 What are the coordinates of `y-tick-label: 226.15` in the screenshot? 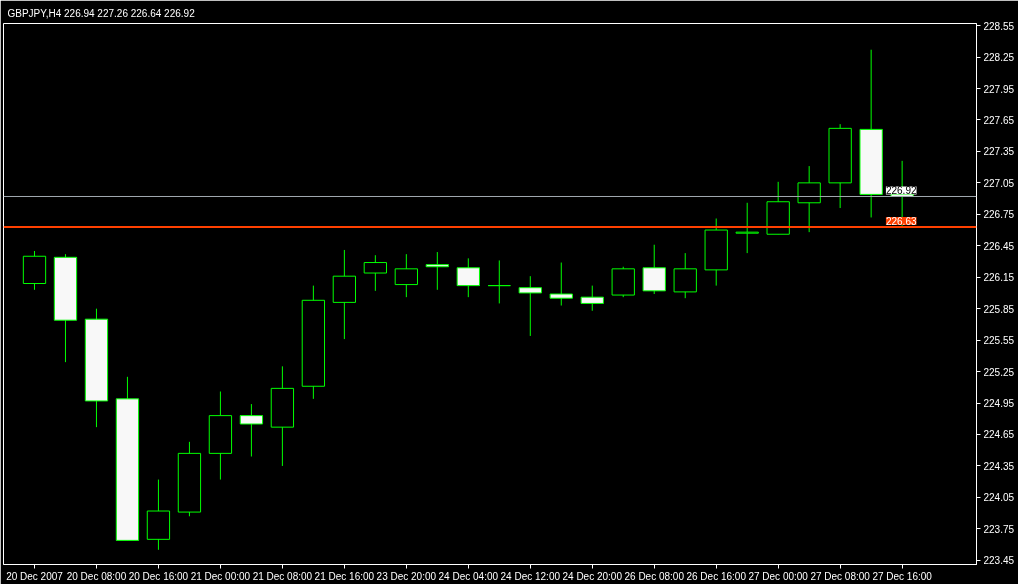 It's located at (999, 278).